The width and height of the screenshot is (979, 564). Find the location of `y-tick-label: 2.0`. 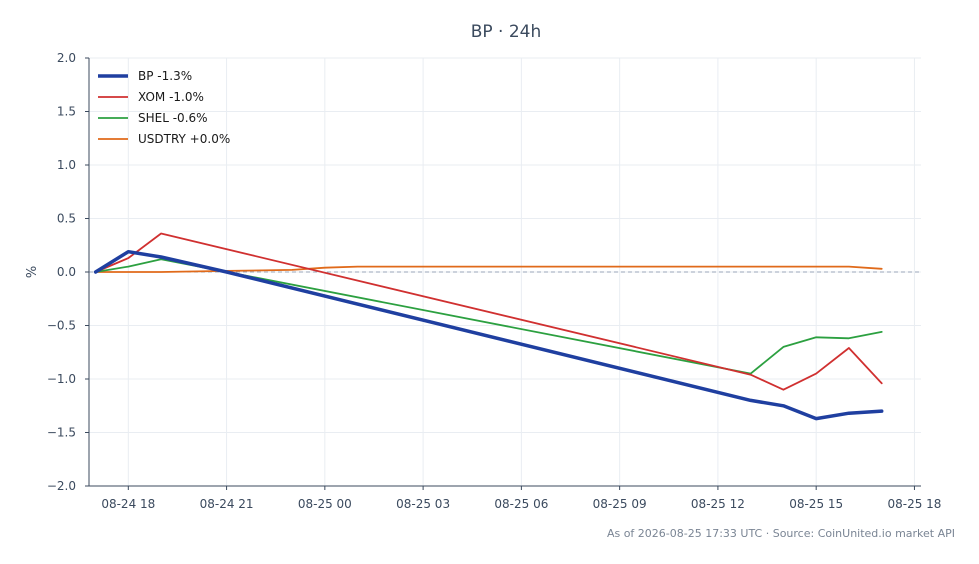

y-tick-label: 2.0 is located at coordinates (66, 58).